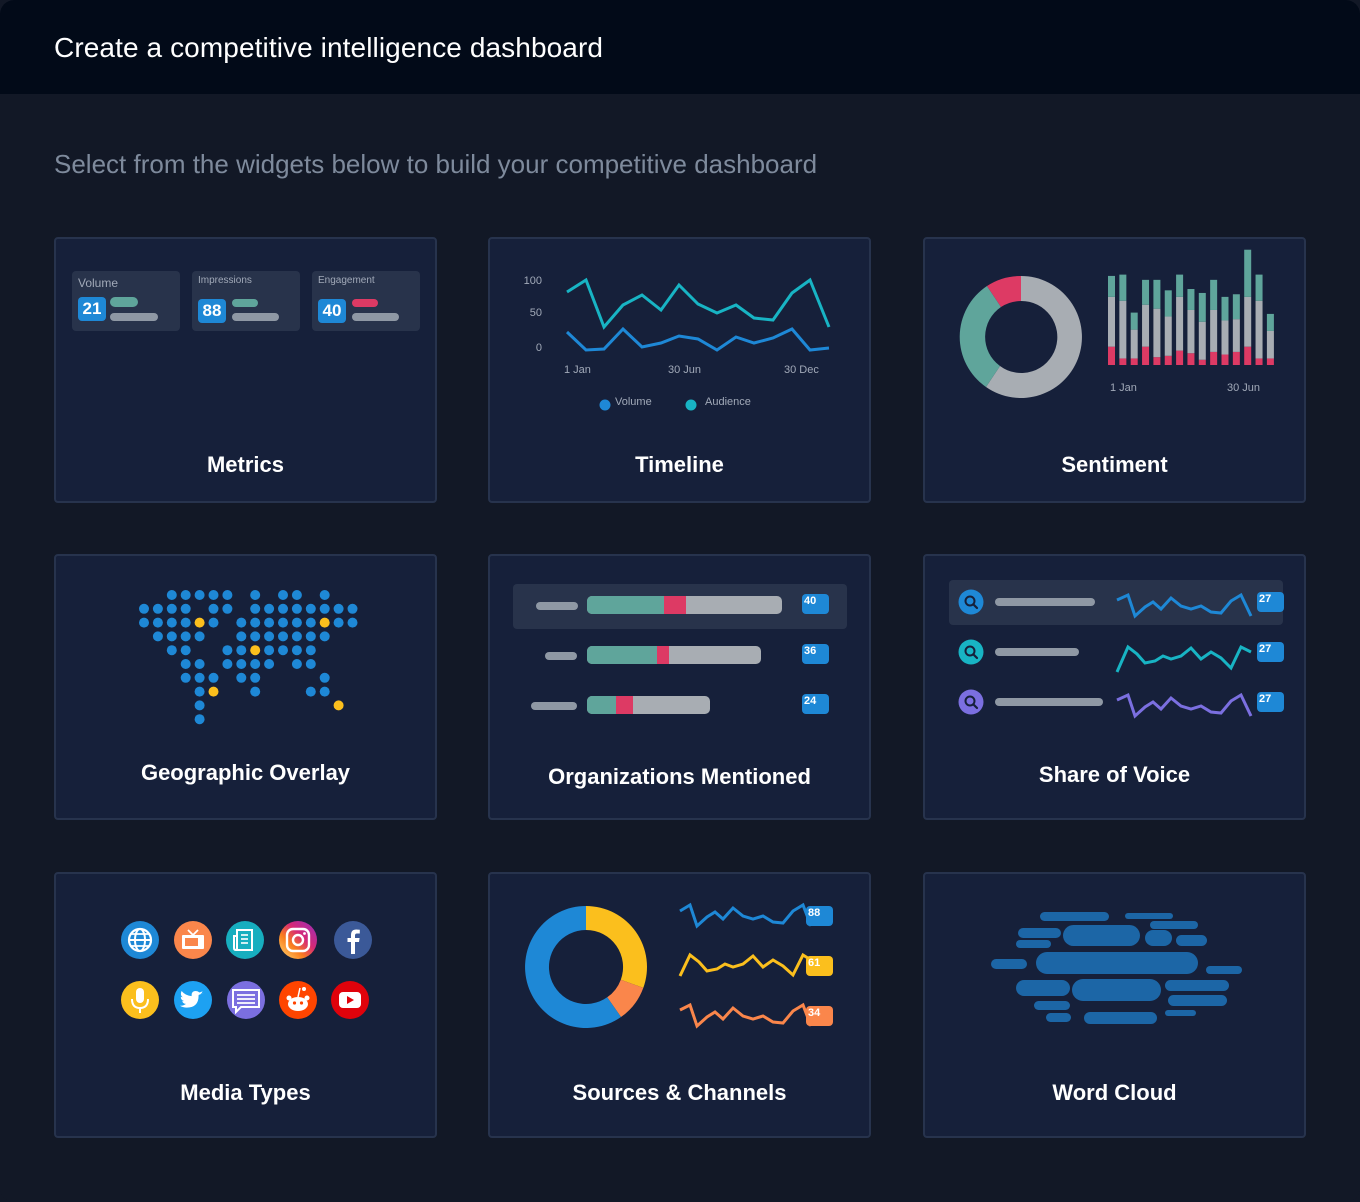 Image resolution: width=1360 pixels, height=1202 pixels. Describe the element at coordinates (212, 311) in the screenshot. I see `metric-value: 88` at that location.